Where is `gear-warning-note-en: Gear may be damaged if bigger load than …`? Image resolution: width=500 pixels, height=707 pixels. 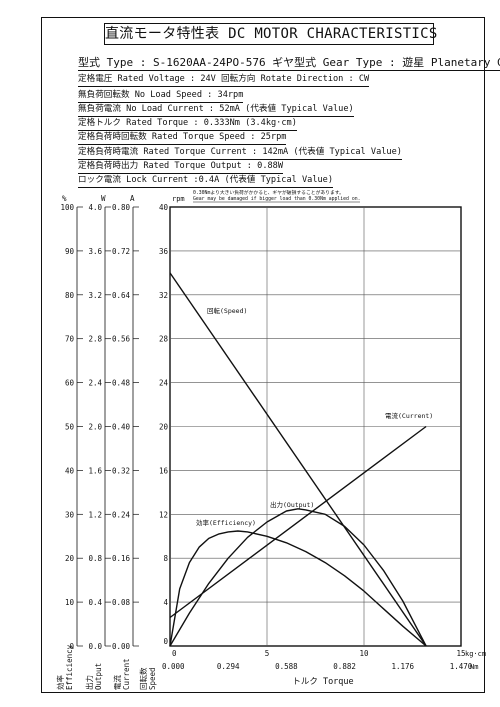
gear-warning-note-en: Gear may be damaged if bigger load than … is located at coordinates (277, 199).